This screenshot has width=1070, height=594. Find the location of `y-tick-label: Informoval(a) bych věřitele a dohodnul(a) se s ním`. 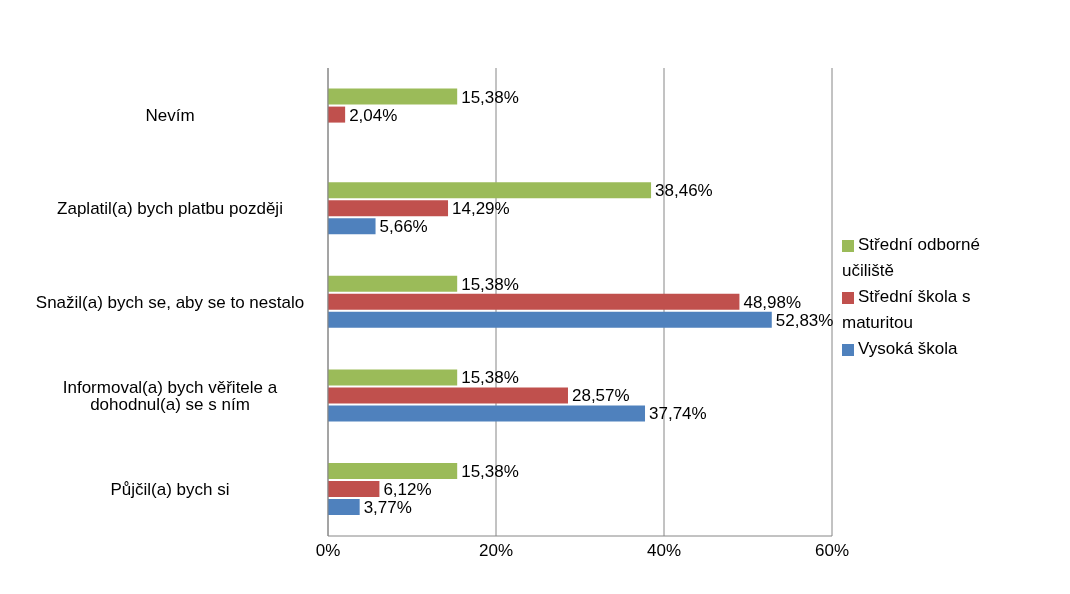

y-tick-label: Informoval(a) bych věřitele a dohodnul(a) se s ním is located at coordinates (170, 396).